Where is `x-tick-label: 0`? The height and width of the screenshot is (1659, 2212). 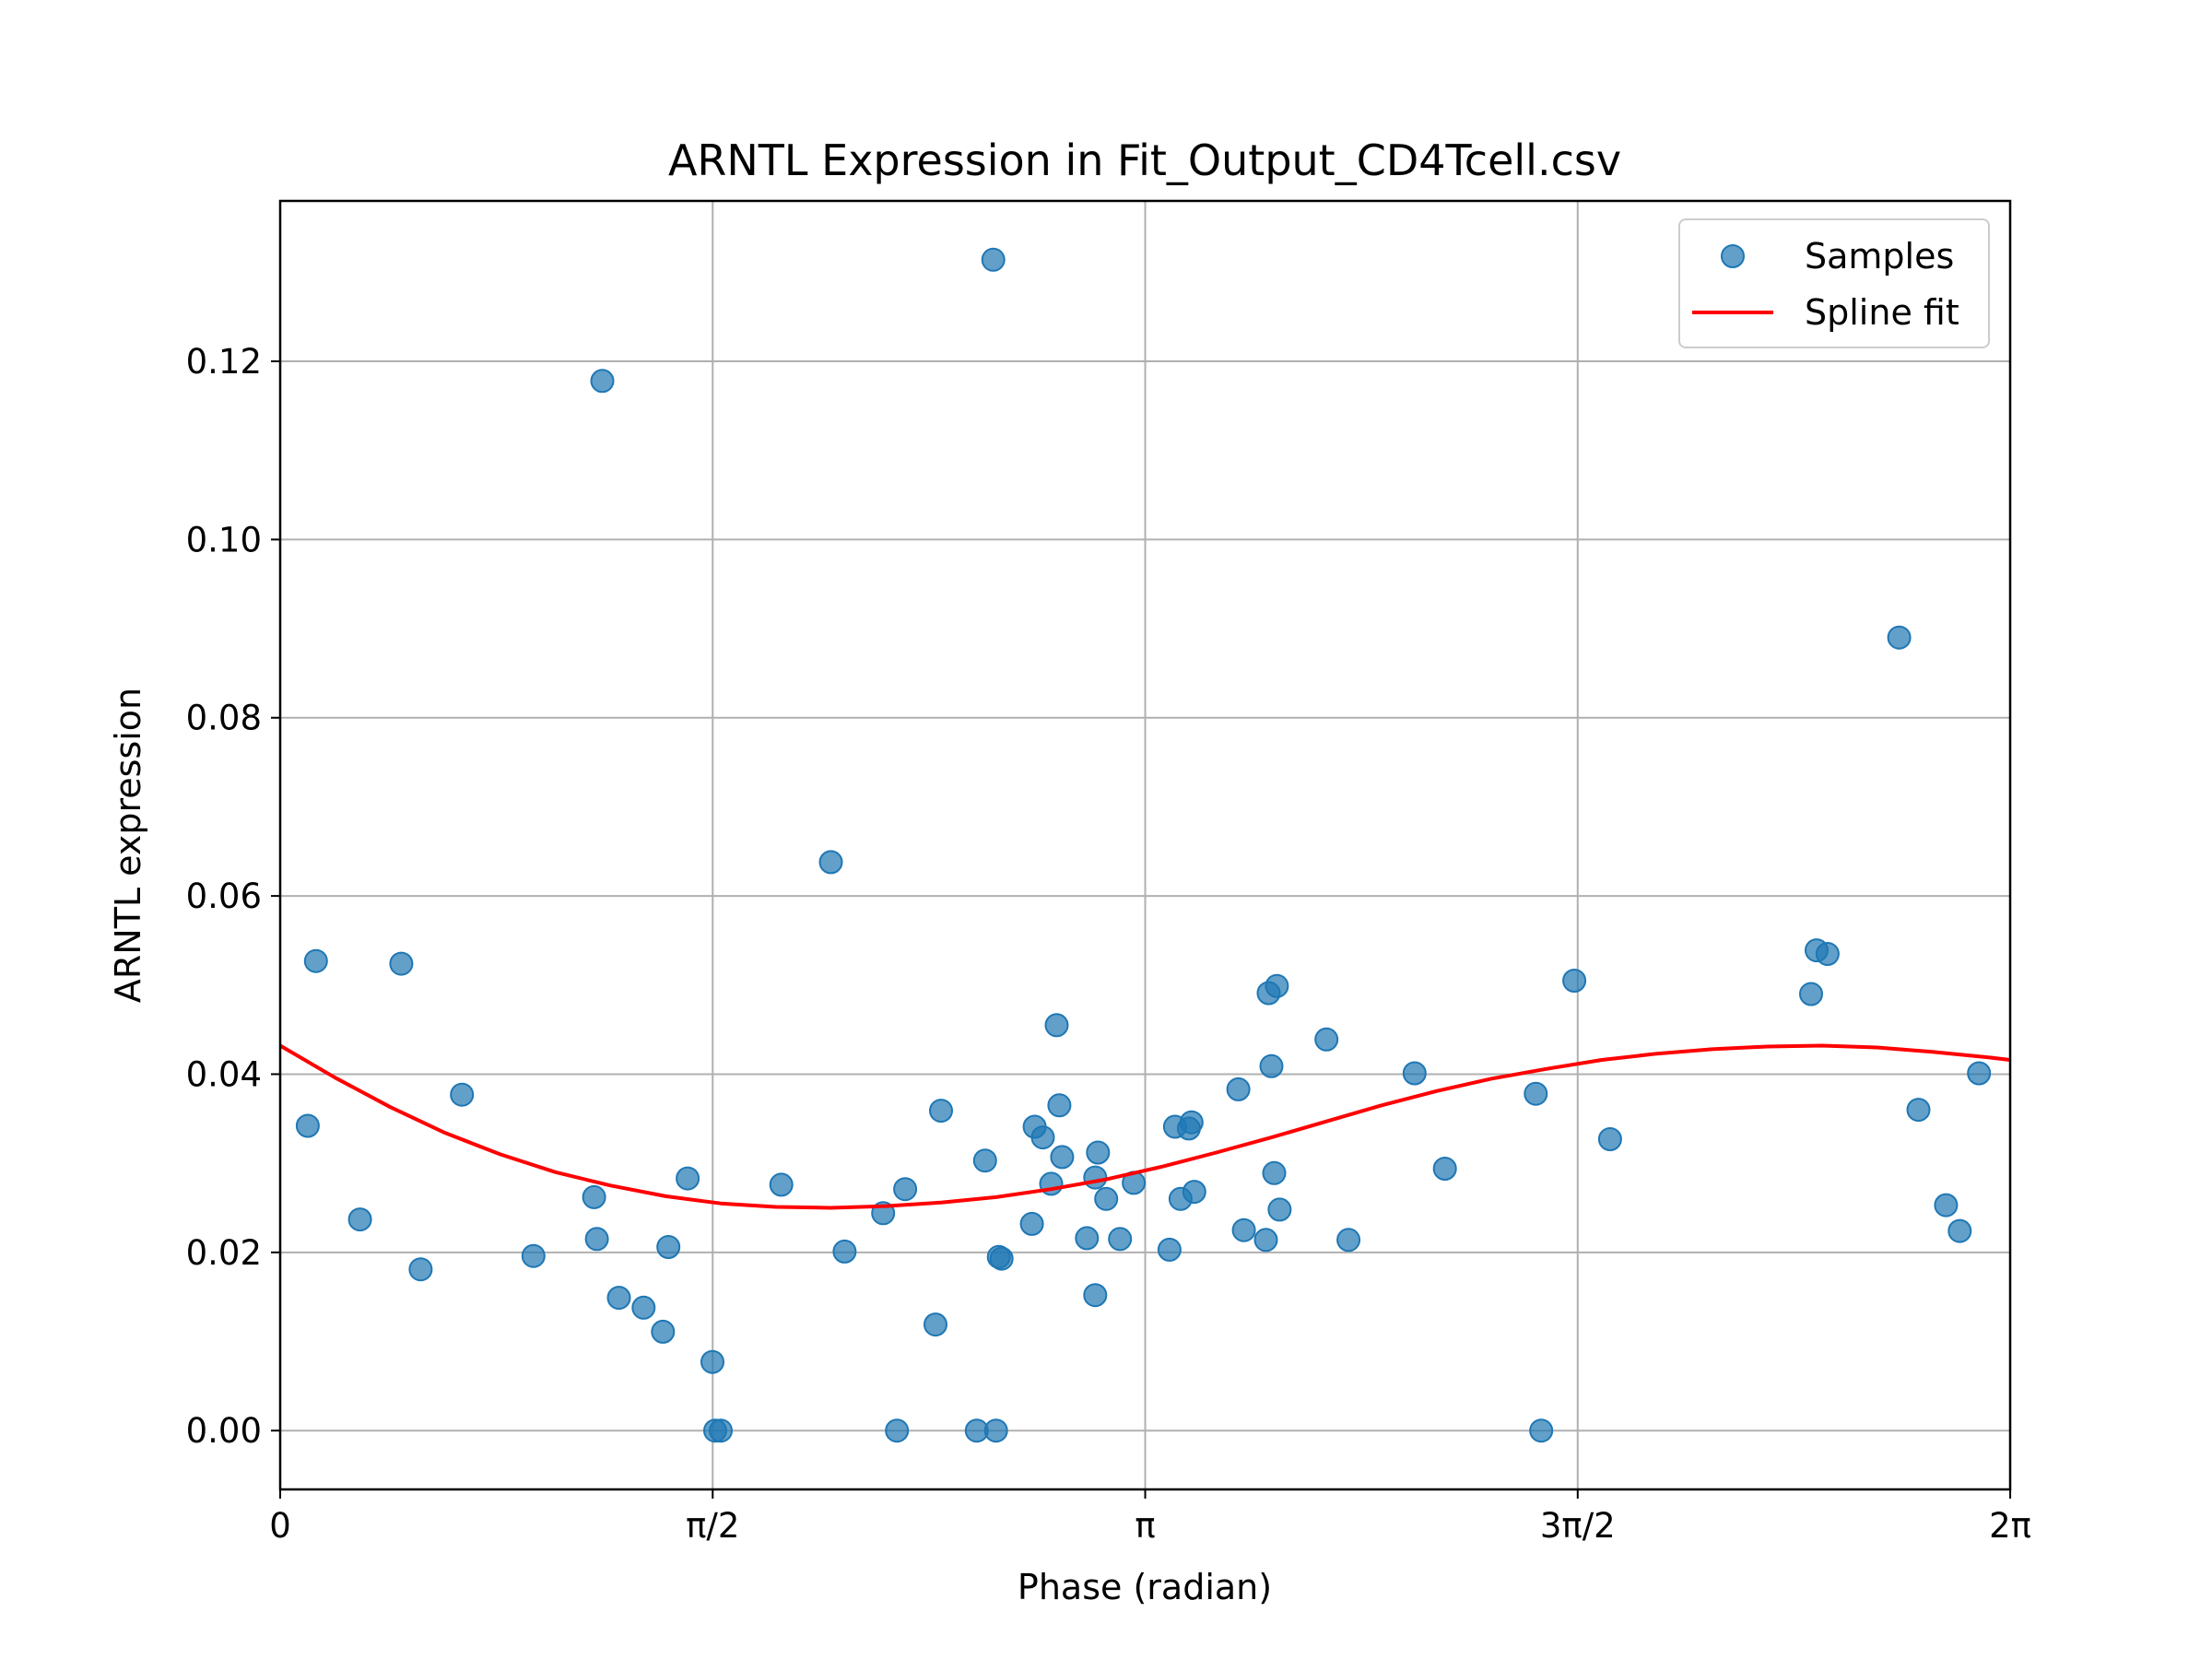
x-tick-label: 0 is located at coordinates (280, 1526).